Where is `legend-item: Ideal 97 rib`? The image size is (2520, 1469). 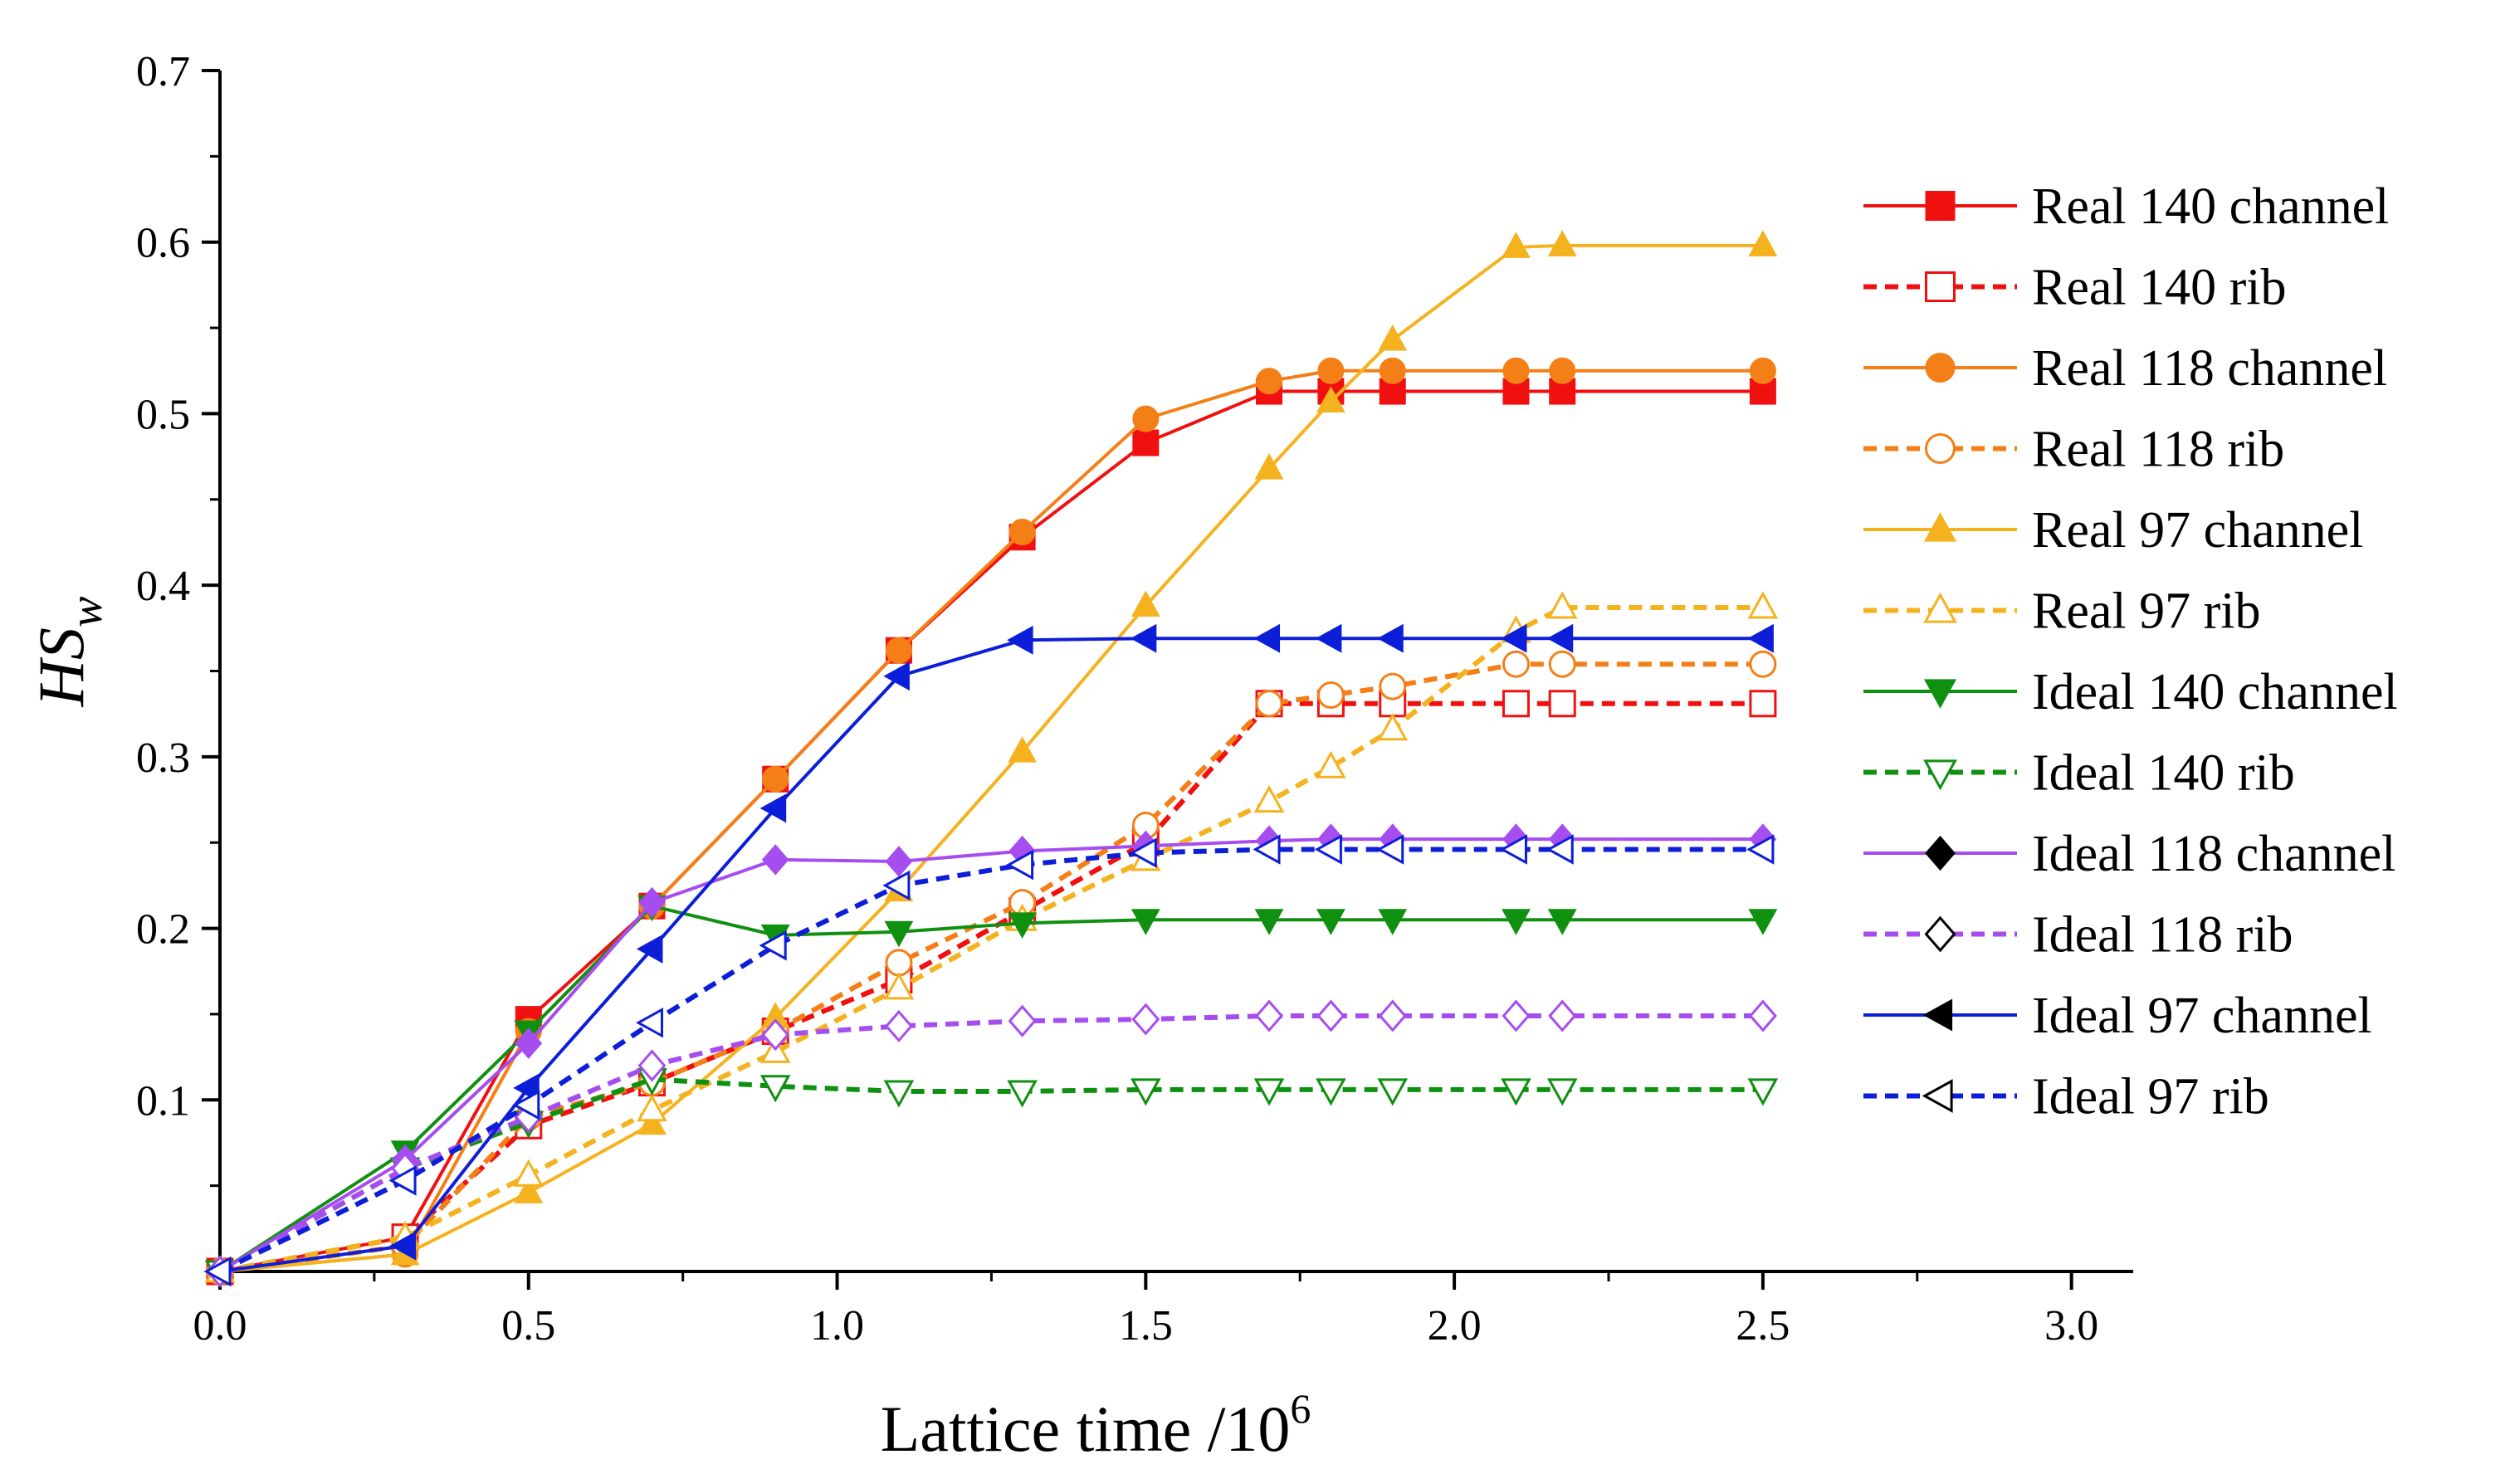
legend-item: Ideal 97 rib is located at coordinates (2066, 1097).